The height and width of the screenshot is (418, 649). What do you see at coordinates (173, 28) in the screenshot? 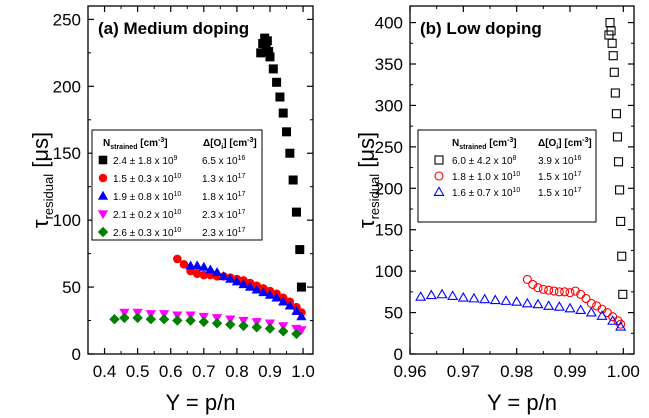
I see `panel-title: (a) Medium doping` at bounding box center [173, 28].